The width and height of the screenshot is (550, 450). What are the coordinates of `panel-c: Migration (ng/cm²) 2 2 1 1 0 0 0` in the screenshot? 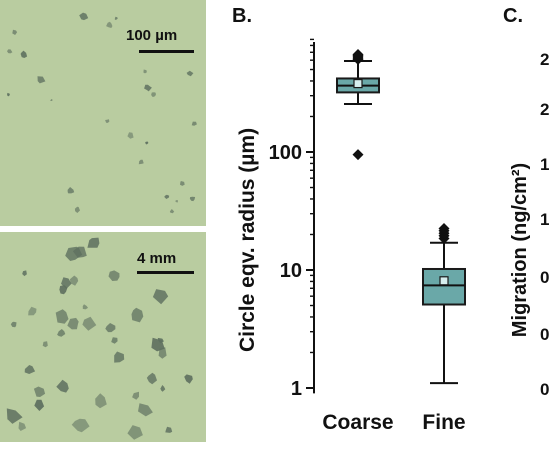 It's located at (523, 225).